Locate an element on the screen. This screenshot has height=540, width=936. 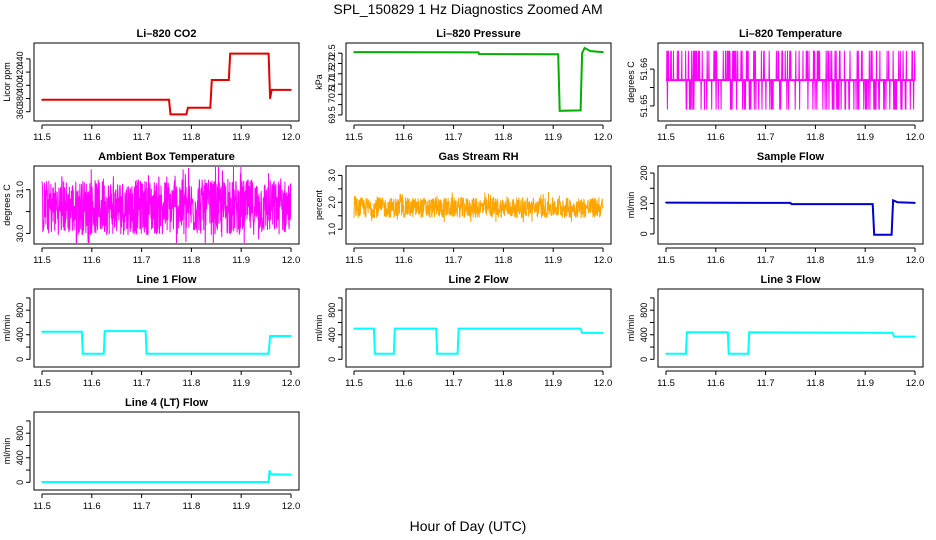
y-tick-label: 380 is located at coordinates (20, 98).